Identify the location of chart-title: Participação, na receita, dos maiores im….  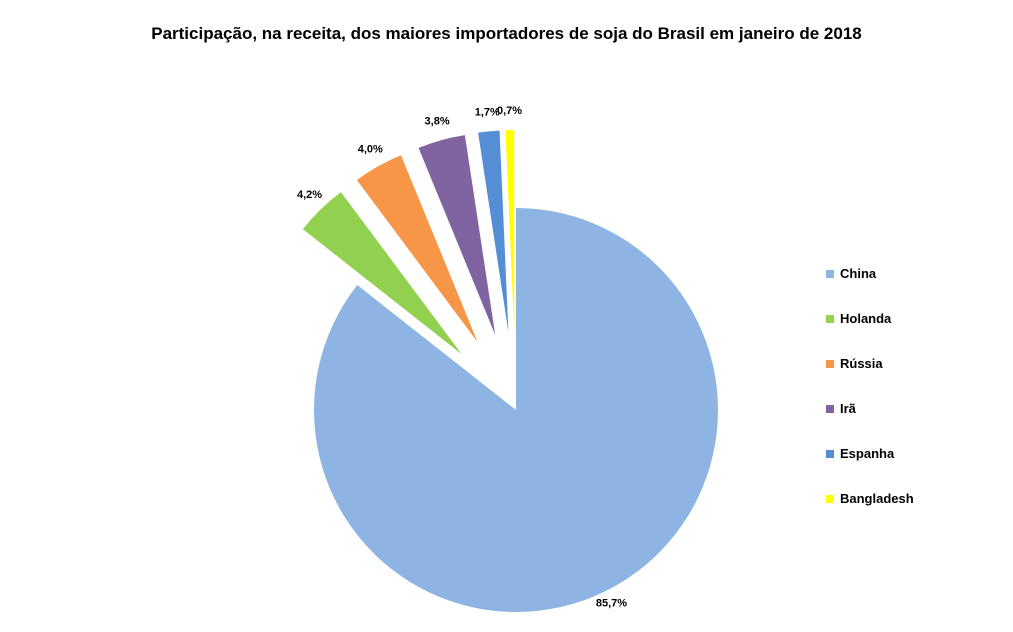
(506, 33).